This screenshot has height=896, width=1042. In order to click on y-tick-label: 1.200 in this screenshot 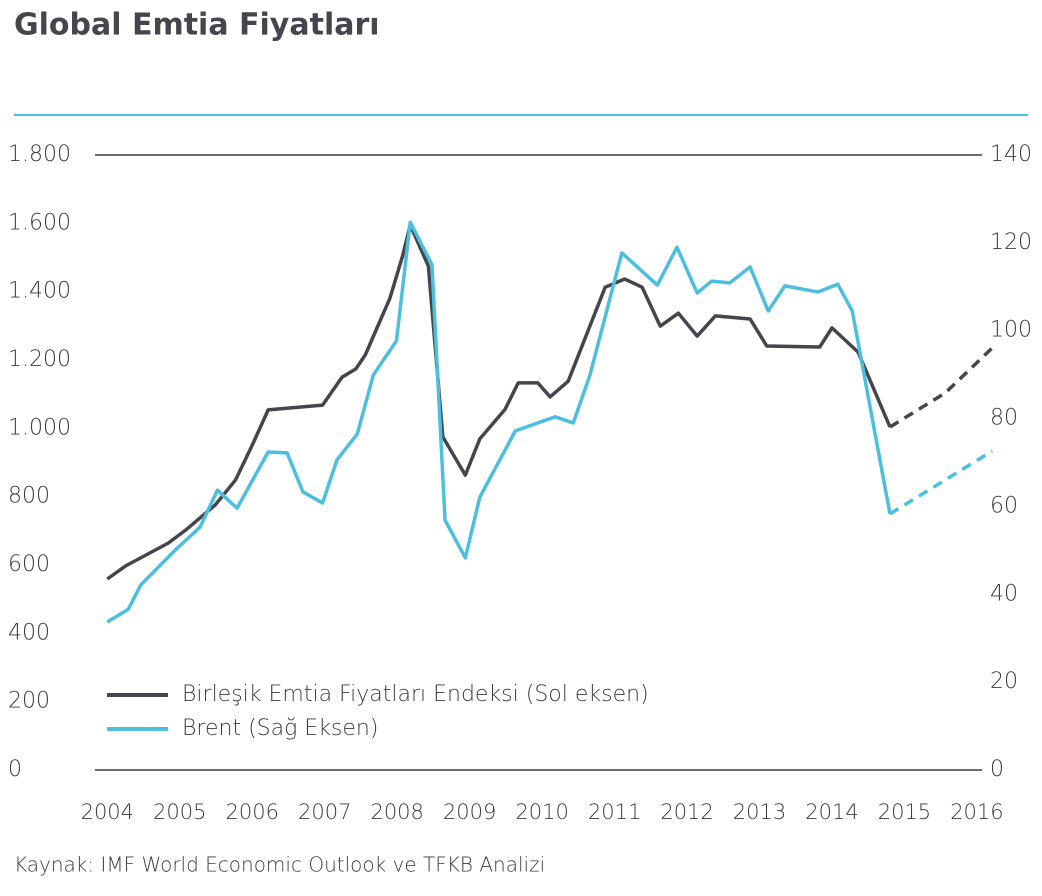, I will do `click(39, 359)`.